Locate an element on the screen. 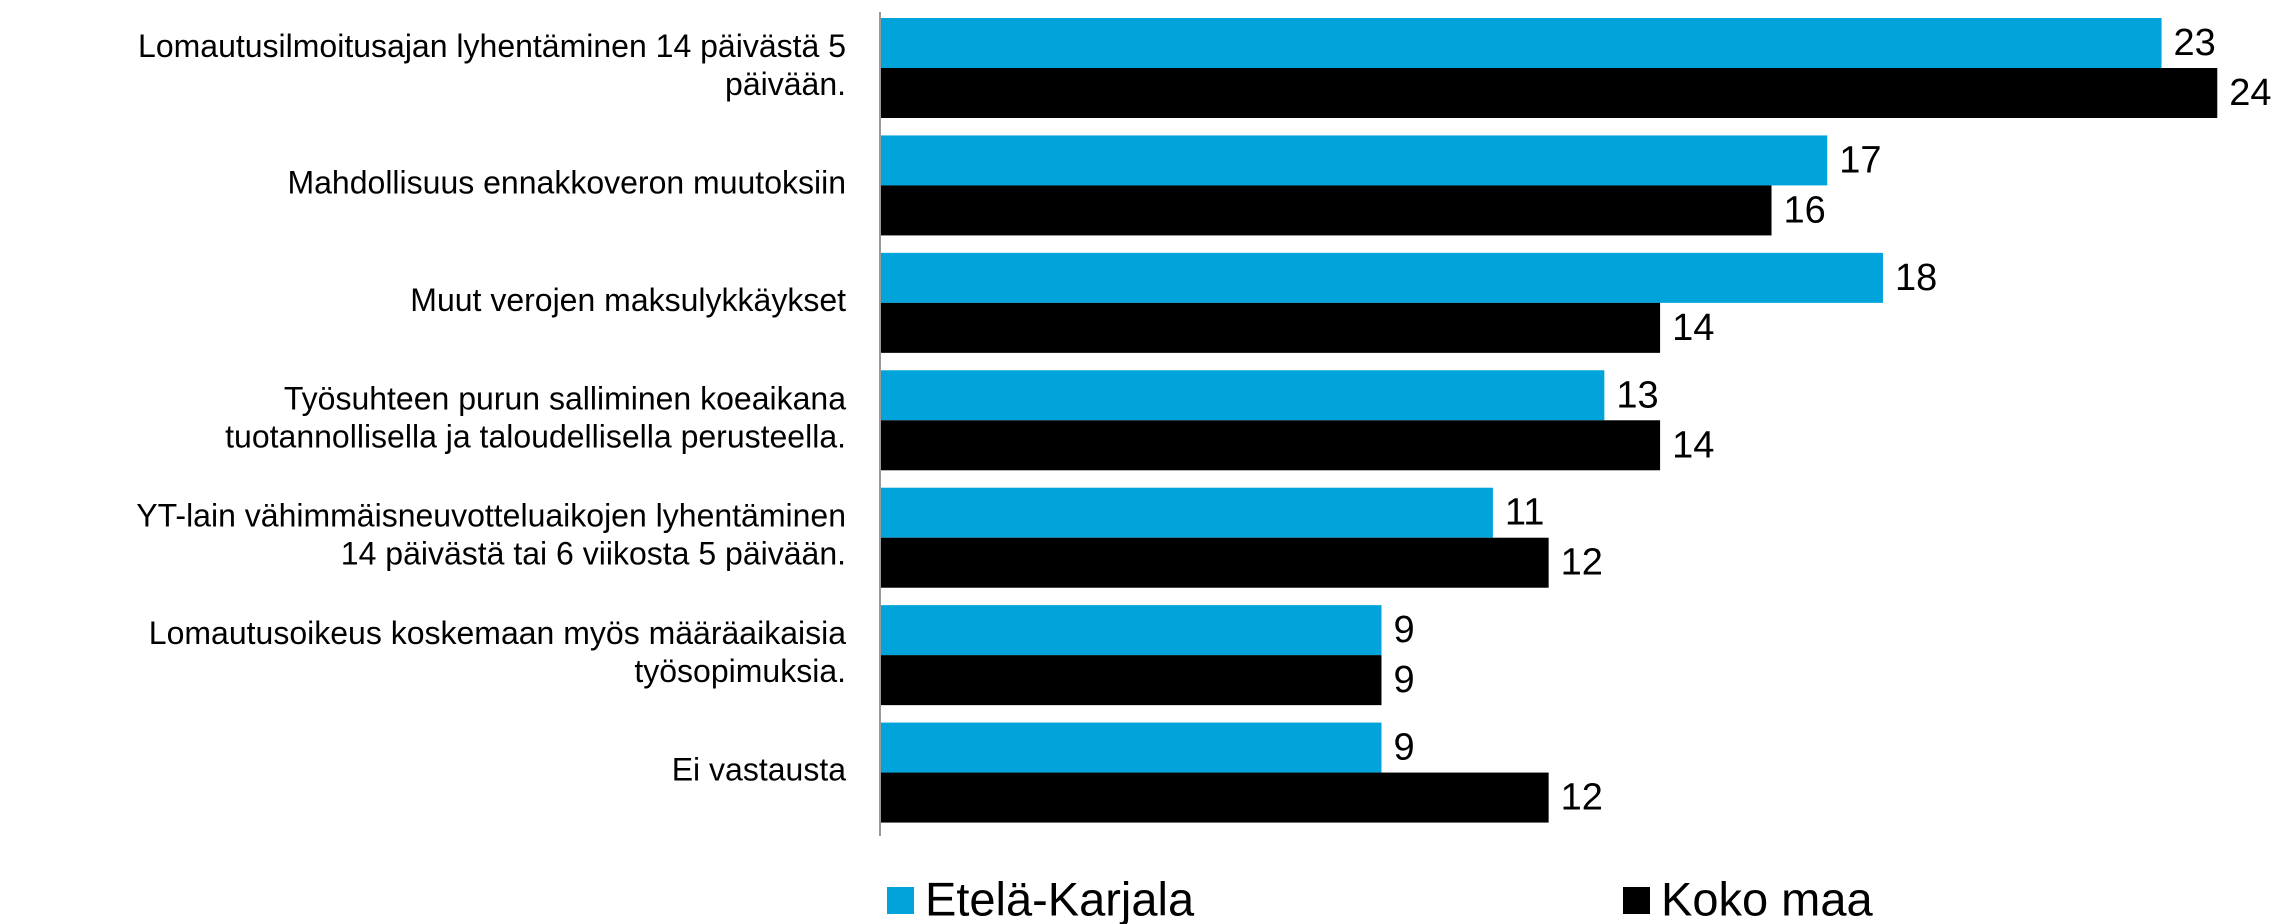 This screenshot has width=2293, height=924. legend-label: Koko maa is located at coordinates (1767, 898).